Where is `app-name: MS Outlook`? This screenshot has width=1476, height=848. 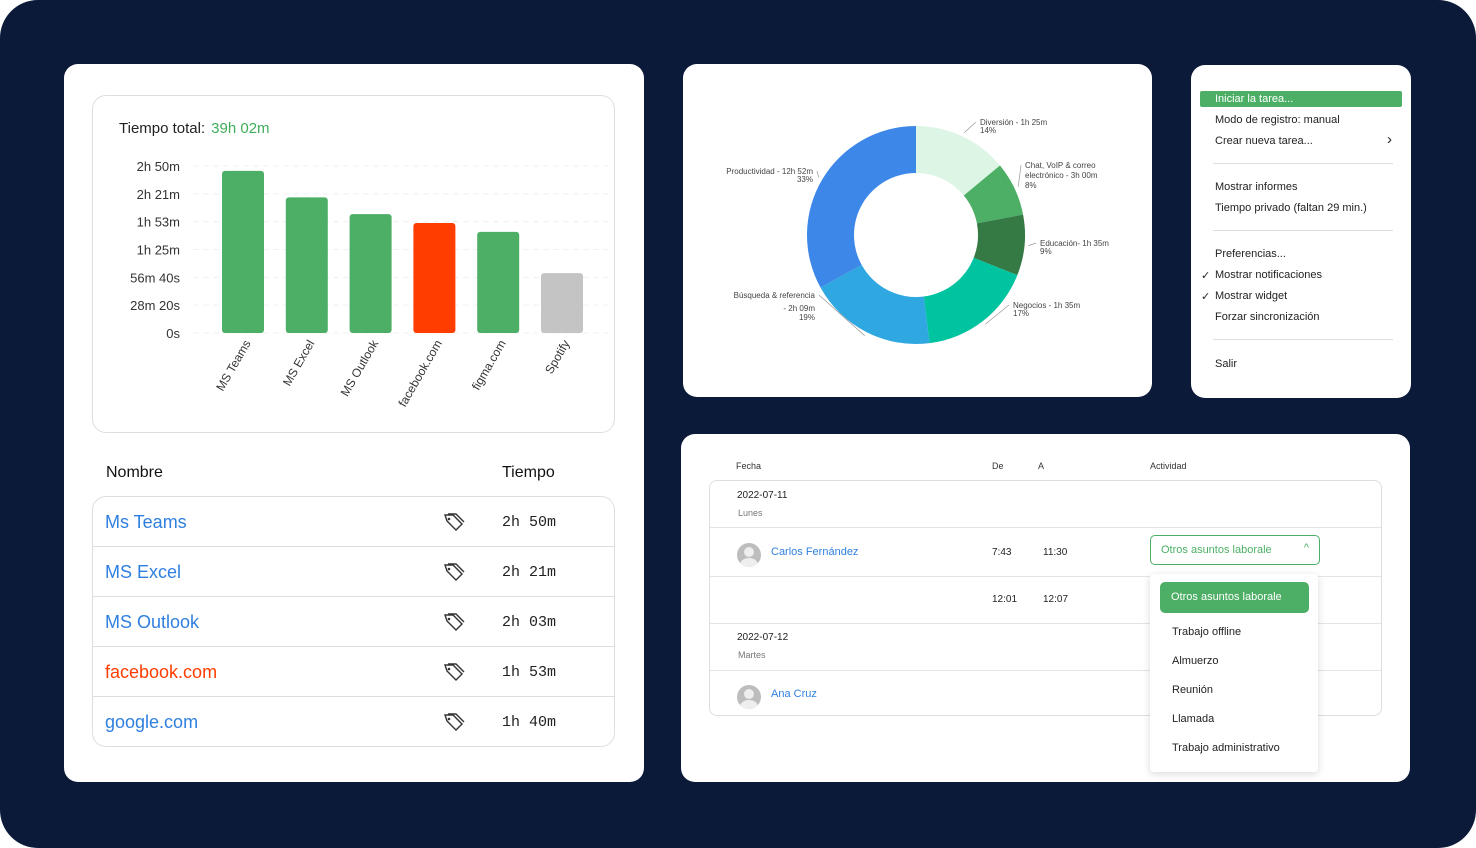
app-name: MS Outlook is located at coordinates (152, 622).